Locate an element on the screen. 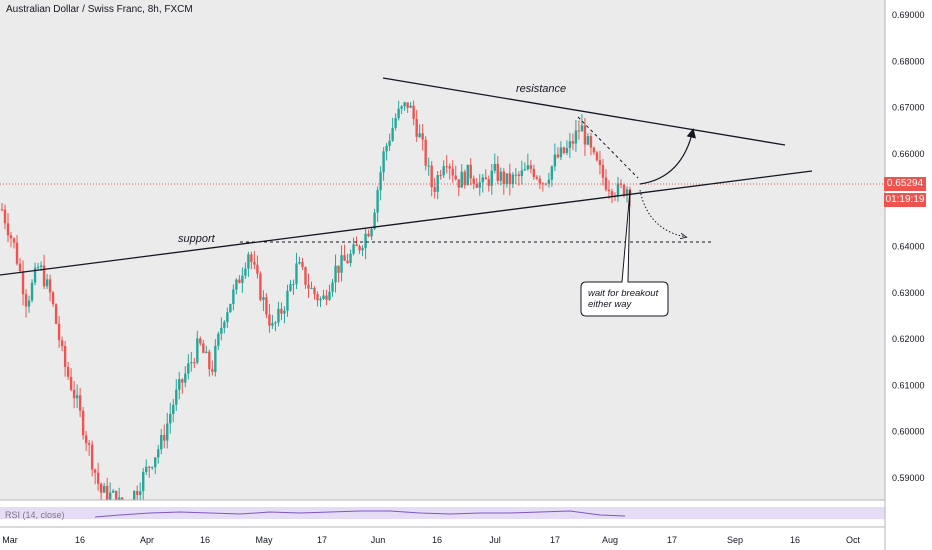 This screenshot has height=550, width=932. price-axis-bg is located at coordinates (909, 275).